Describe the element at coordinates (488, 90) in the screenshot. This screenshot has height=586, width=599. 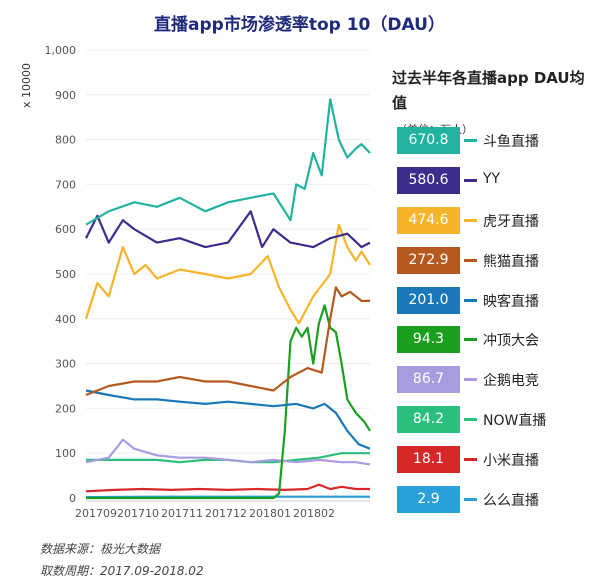
I see `legend-title-text: 过去半年各直播app DAU均值` at that location.